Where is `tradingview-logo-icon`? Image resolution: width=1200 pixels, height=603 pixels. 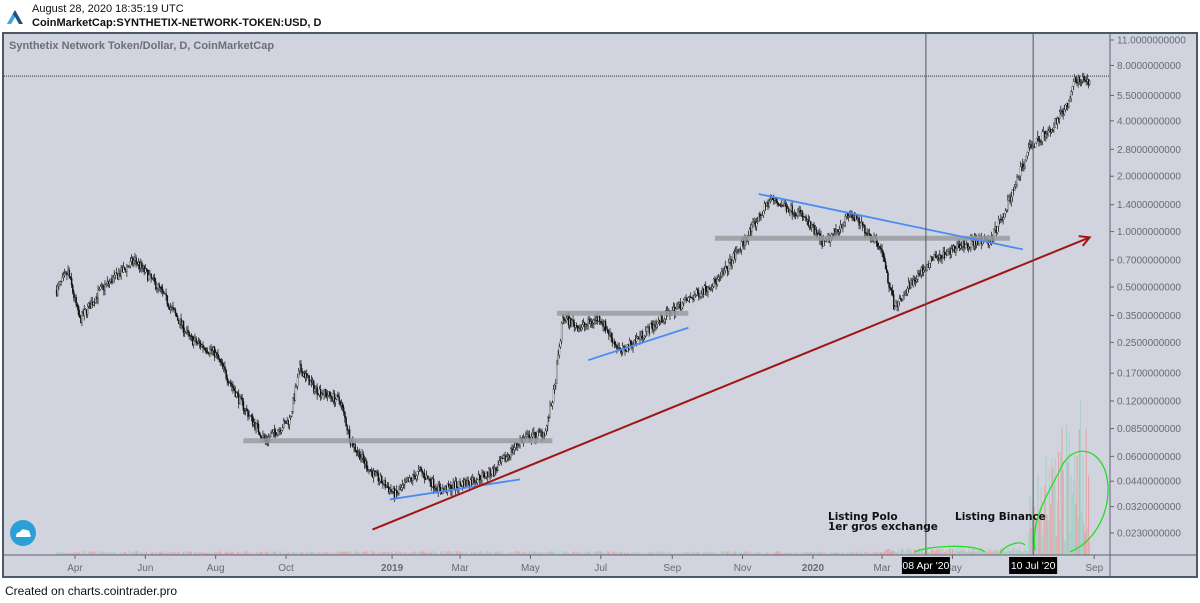
tradingview-logo-icon is located at coordinates (23, 533).